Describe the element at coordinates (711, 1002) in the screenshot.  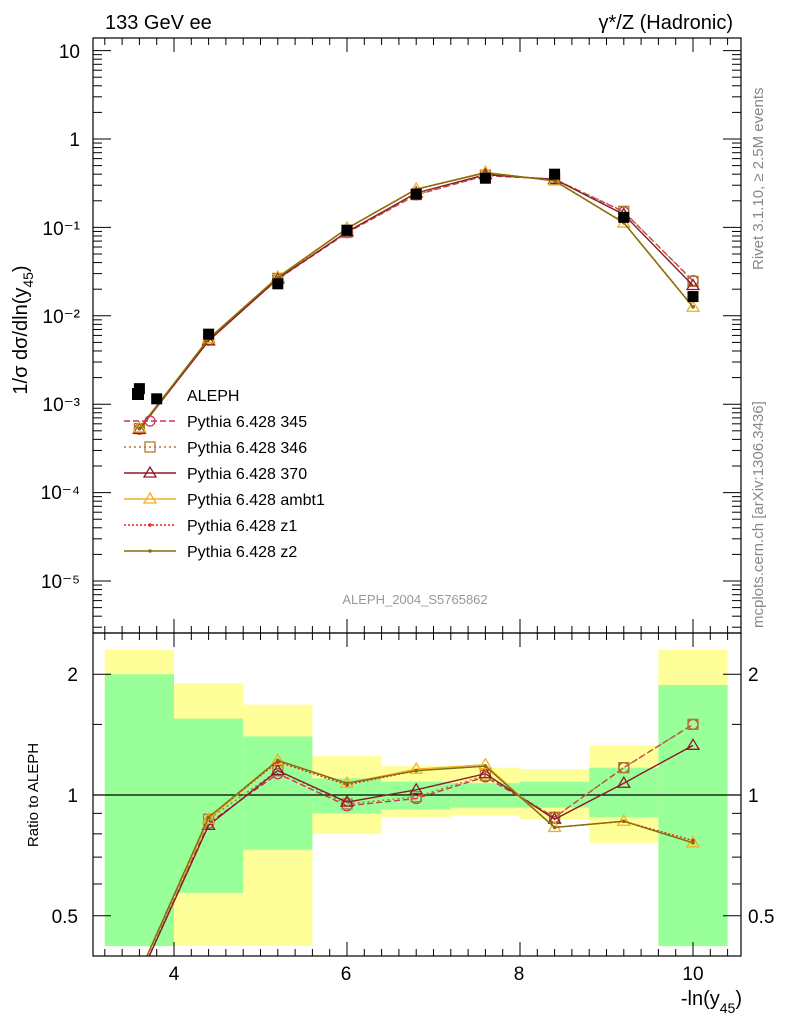
I see `x-axis-label: -ln(y45)` at that location.